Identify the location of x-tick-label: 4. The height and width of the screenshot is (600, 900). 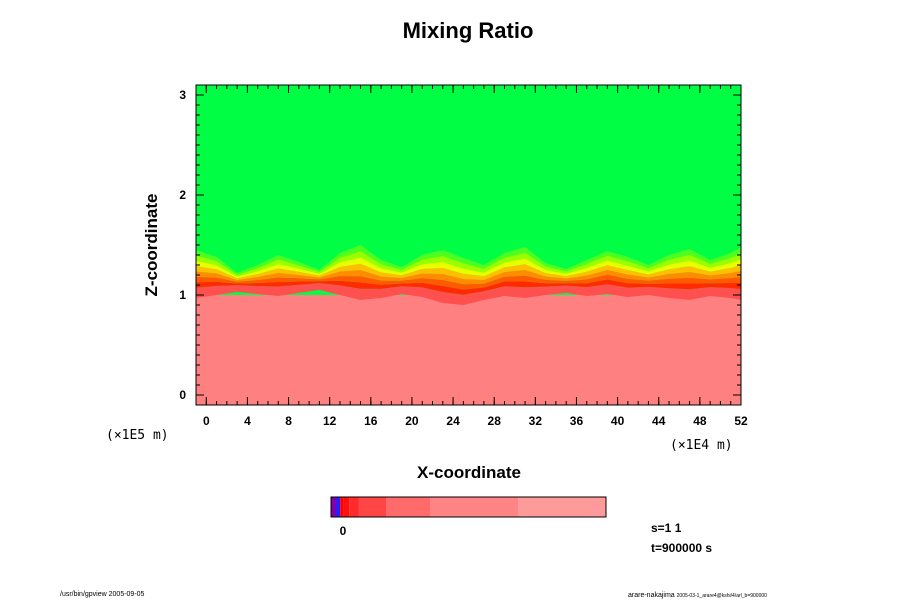
(247, 421).